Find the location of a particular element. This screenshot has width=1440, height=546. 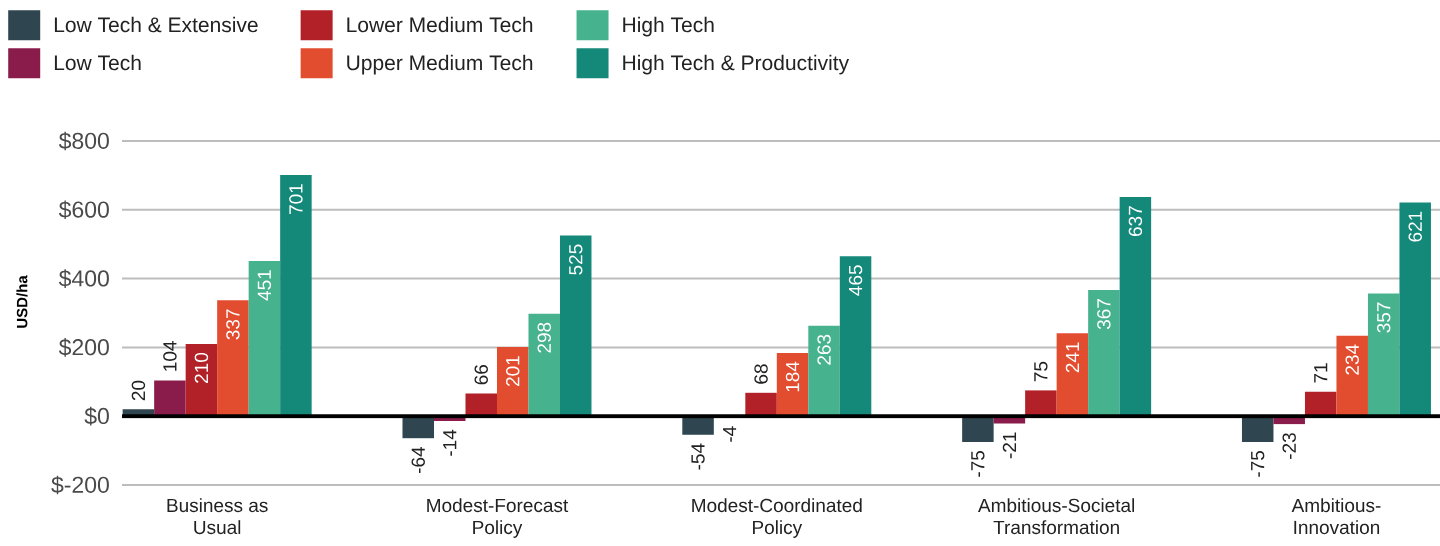

data-label: 367 is located at coordinates (1104, 314).